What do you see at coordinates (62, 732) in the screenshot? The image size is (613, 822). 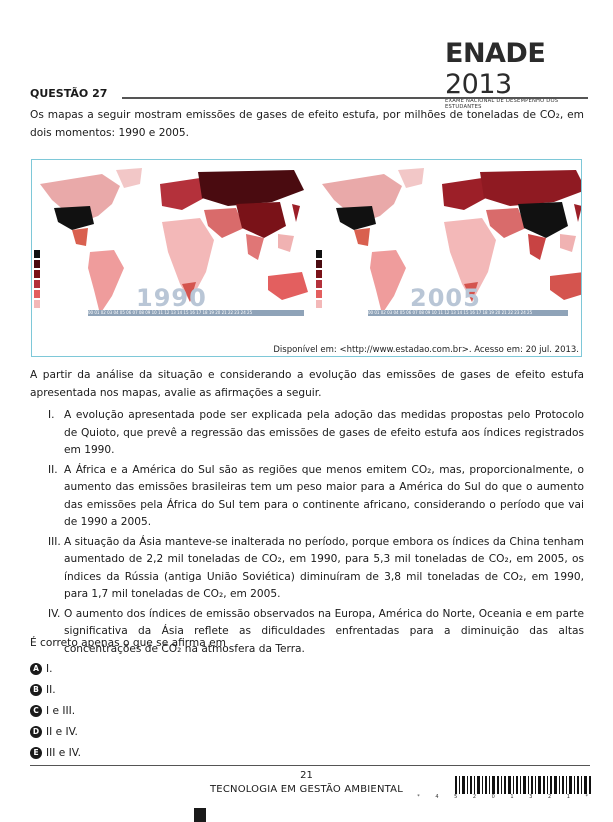 I see `option-text: II e IV.` at bounding box center [62, 732].